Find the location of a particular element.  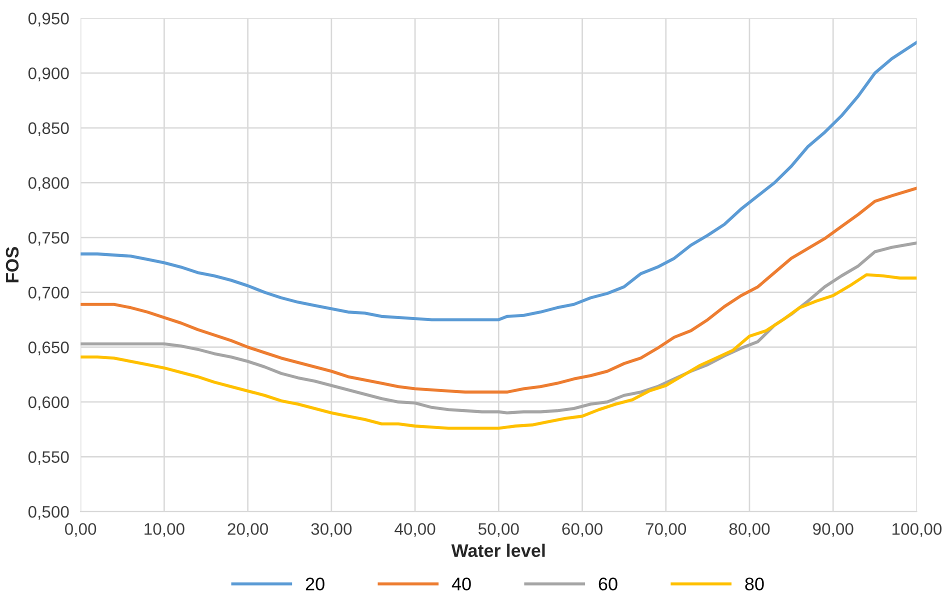

x-tick-label: 0,00 is located at coordinates (80, 530).